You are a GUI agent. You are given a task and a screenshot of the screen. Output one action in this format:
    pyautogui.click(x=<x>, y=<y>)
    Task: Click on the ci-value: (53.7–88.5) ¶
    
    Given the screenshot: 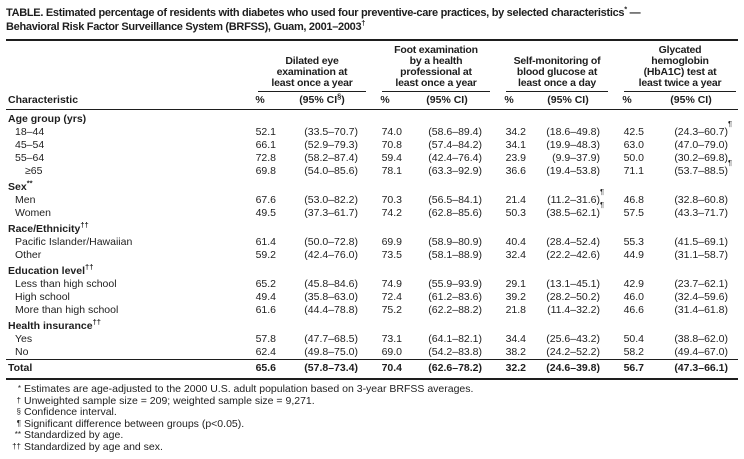 What is the action you would take?
    pyautogui.click(x=703, y=167)
    